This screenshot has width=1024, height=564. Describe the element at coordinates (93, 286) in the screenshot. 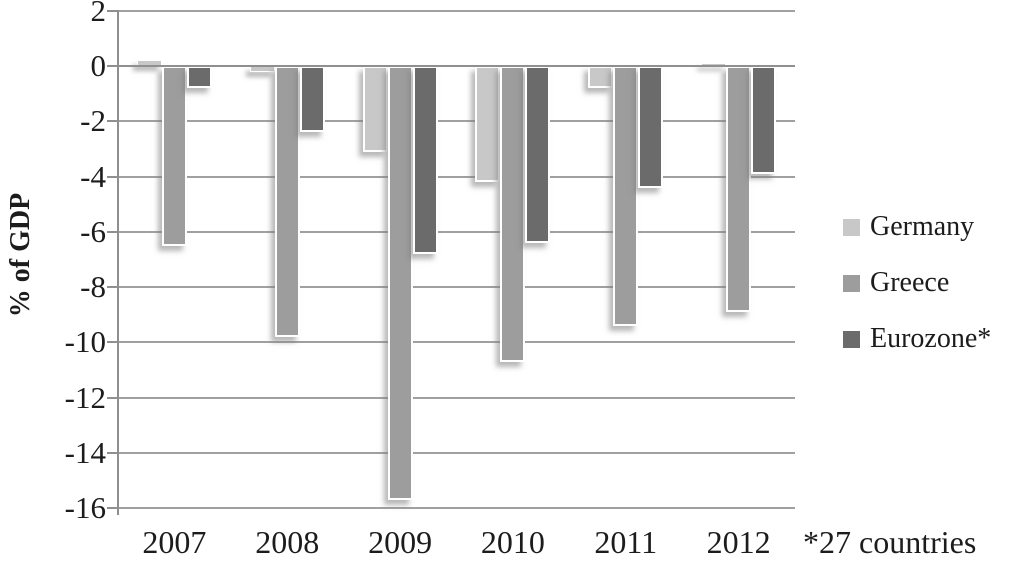

I see `y-tick-label: -8` at that location.